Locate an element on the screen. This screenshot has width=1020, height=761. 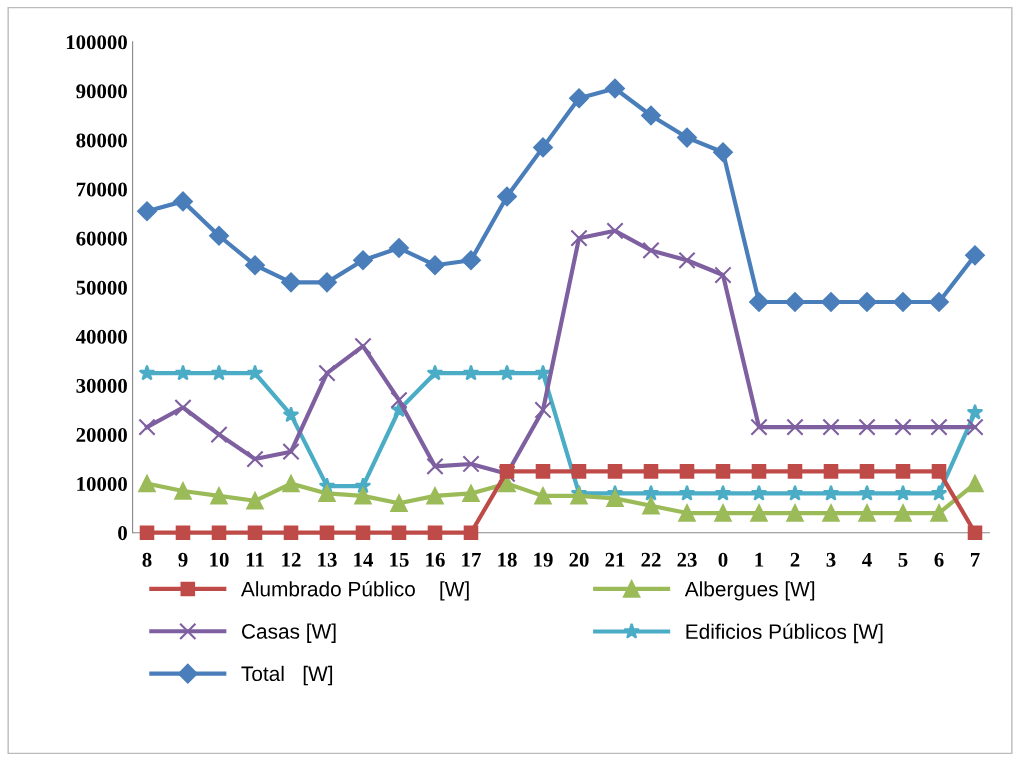
x-tick-label: 15 is located at coordinates (399, 559).